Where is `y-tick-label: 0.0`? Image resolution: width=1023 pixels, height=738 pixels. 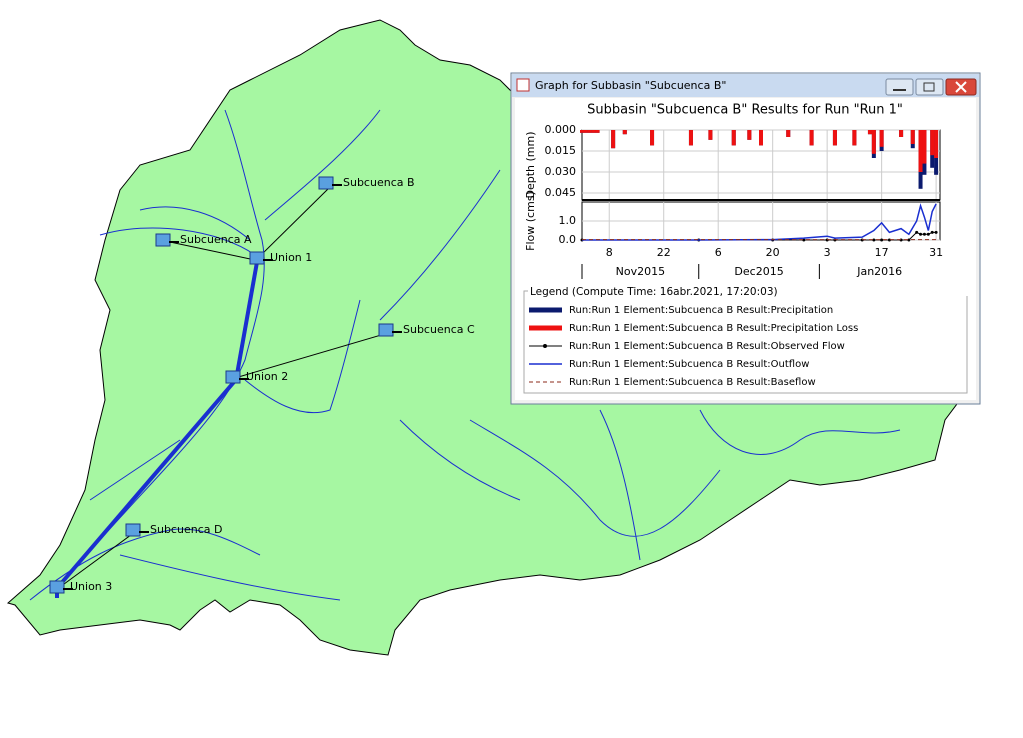
y-tick-label: 0.0 is located at coordinates (568, 239).